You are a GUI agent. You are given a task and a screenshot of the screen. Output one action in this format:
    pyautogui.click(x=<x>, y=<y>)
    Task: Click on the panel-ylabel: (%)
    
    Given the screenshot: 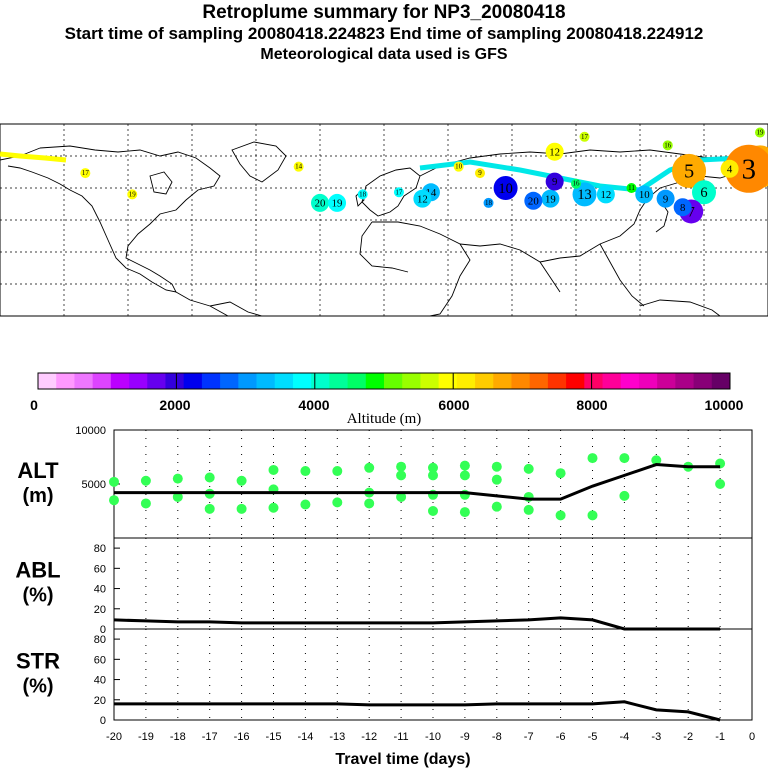 What is the action you would take?
    pyautogui.click(x=37, y=687)
    